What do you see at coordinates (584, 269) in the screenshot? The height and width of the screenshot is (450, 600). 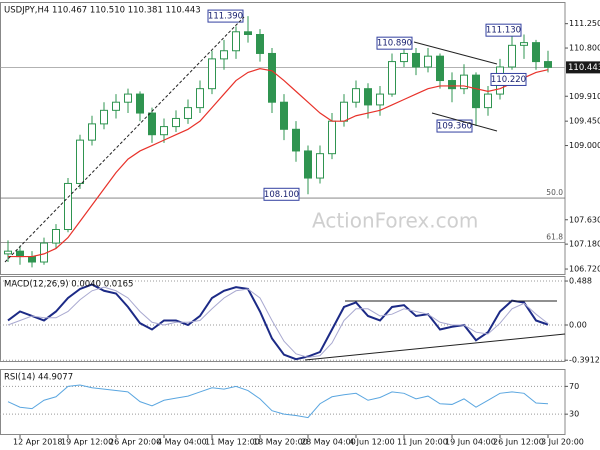 I see `y-tick-label: 106.720` at bounding box center [584, 269].